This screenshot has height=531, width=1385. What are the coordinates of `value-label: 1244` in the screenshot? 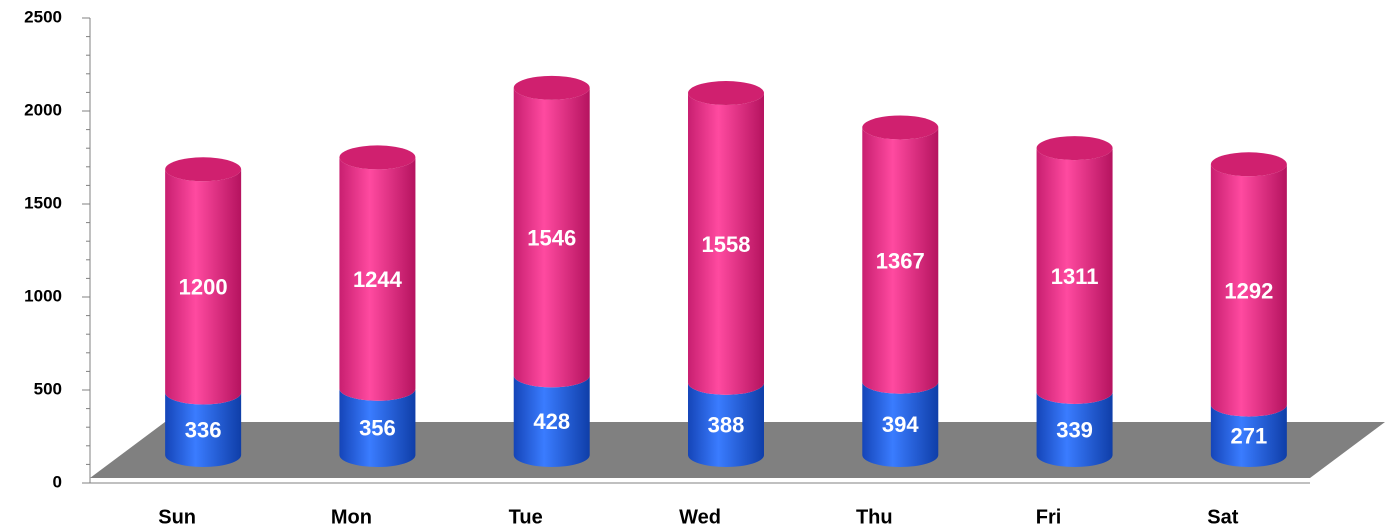 It's located at (378, 279).